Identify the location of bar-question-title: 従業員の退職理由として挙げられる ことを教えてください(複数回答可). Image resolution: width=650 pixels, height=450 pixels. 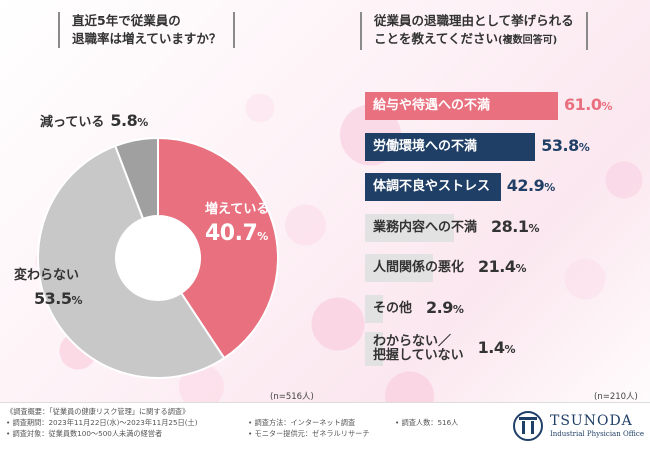
(474, 31).